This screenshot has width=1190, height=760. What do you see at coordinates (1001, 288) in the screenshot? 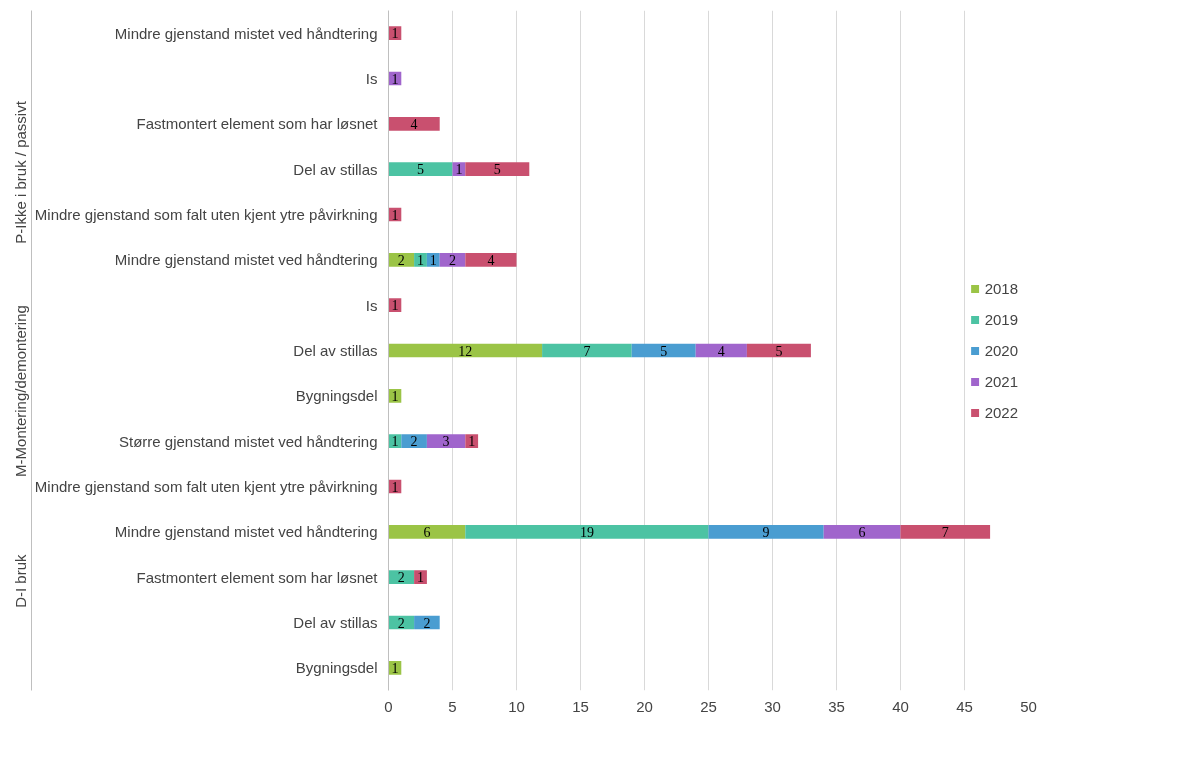
I see `legend-label: 2018` at bounding box center [1001, 288].